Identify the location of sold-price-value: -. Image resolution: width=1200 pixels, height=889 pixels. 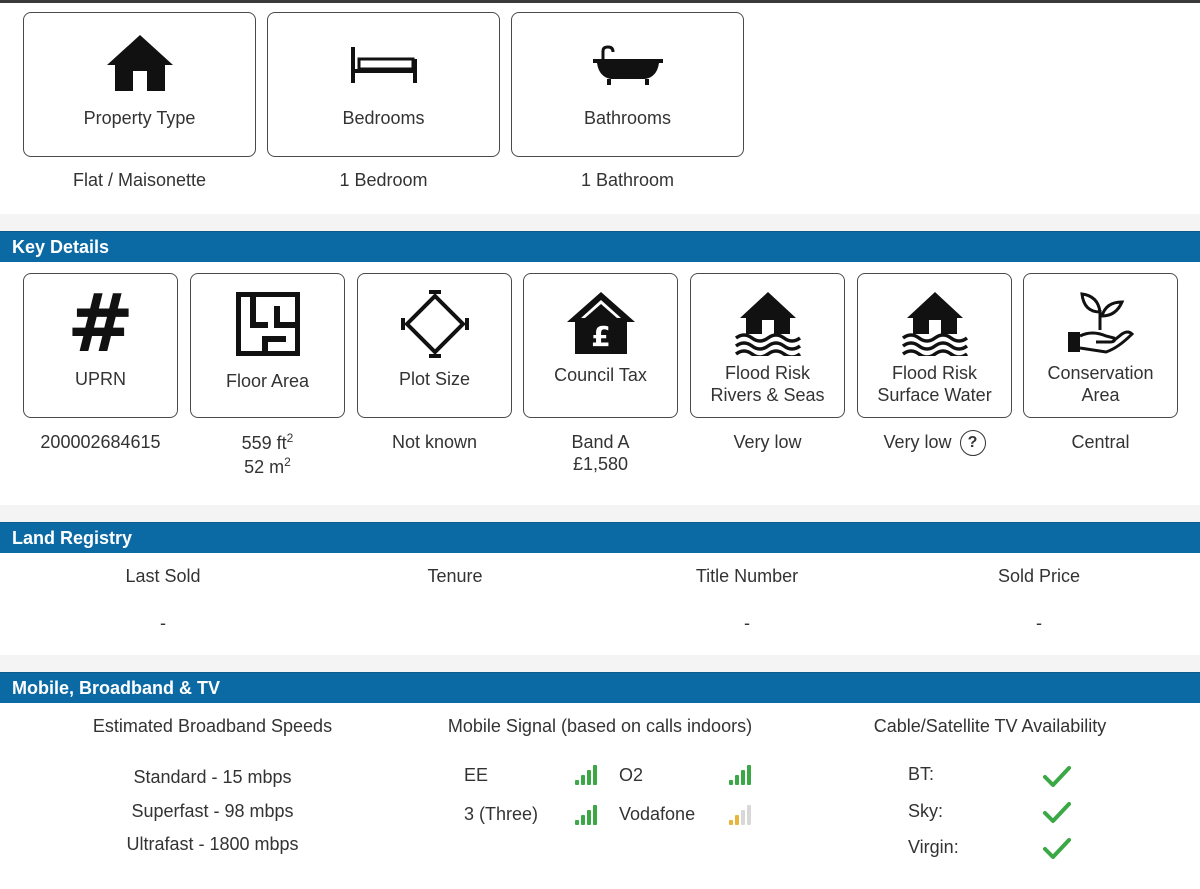
(1039, 623).